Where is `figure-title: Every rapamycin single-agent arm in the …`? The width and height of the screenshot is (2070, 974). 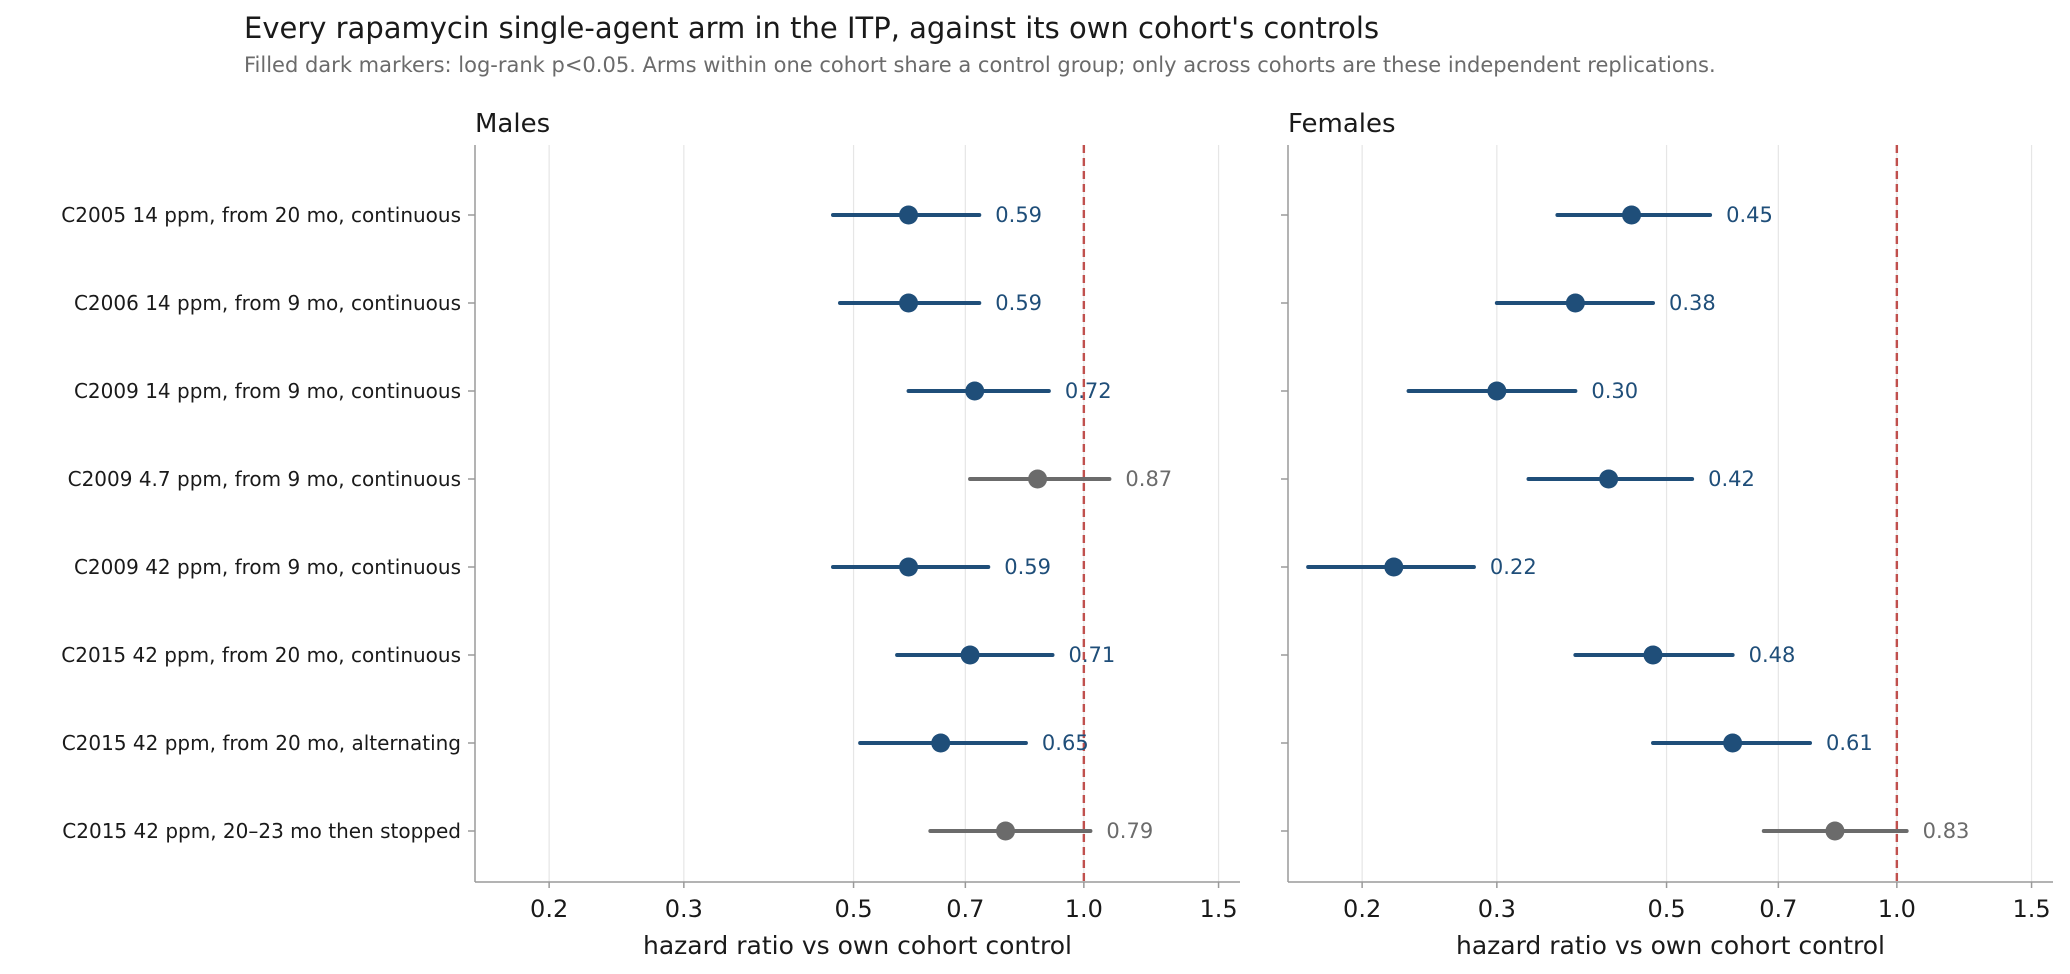 figure-title: Every rapamycin single-agent arm in the … is located at coordinates (811, 28).